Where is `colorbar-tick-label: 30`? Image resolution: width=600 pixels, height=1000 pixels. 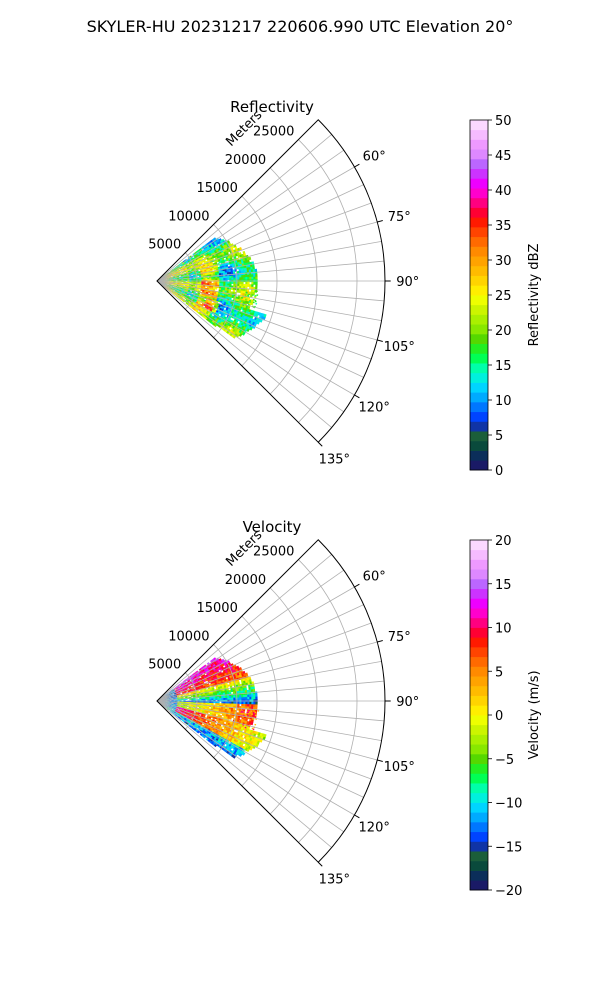 colorbar-tick-label: 30 is located at coordinates (503, 261).